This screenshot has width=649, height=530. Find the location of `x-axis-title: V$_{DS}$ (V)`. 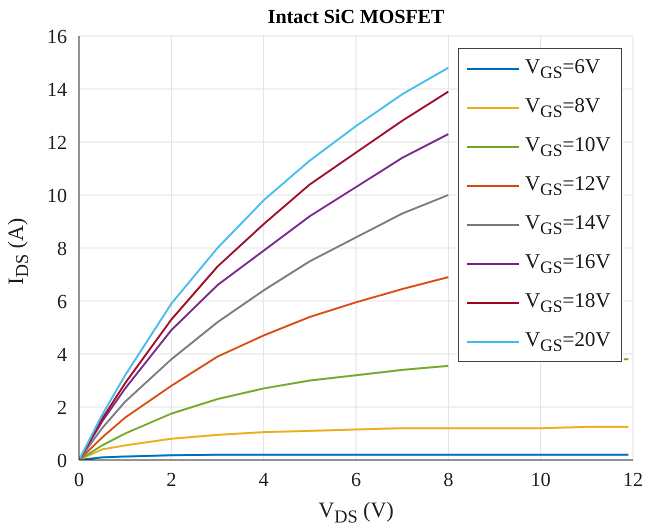

x-axis-title: V$_{DS}$ (V) is located at coordinates (356, 512).